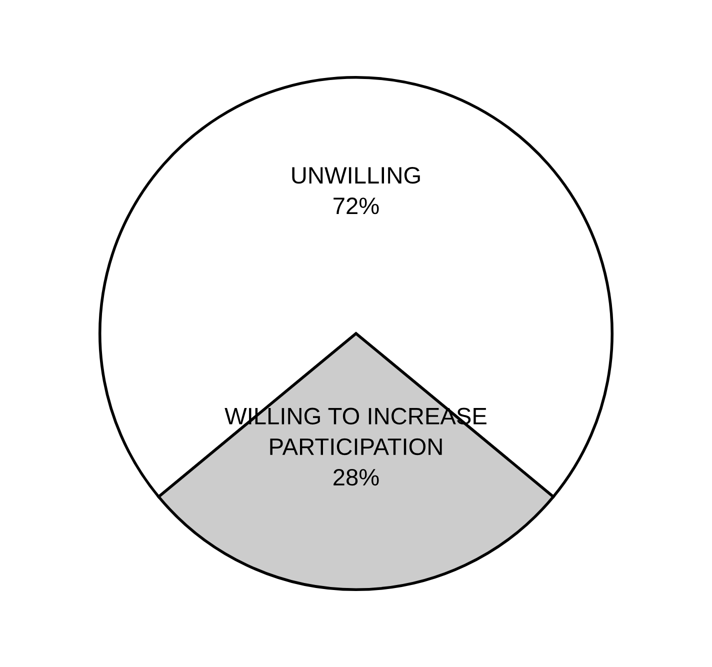  Describe the element at coordinates (356, 206) in the screenshot. I see `data-label: 72%` at that location.